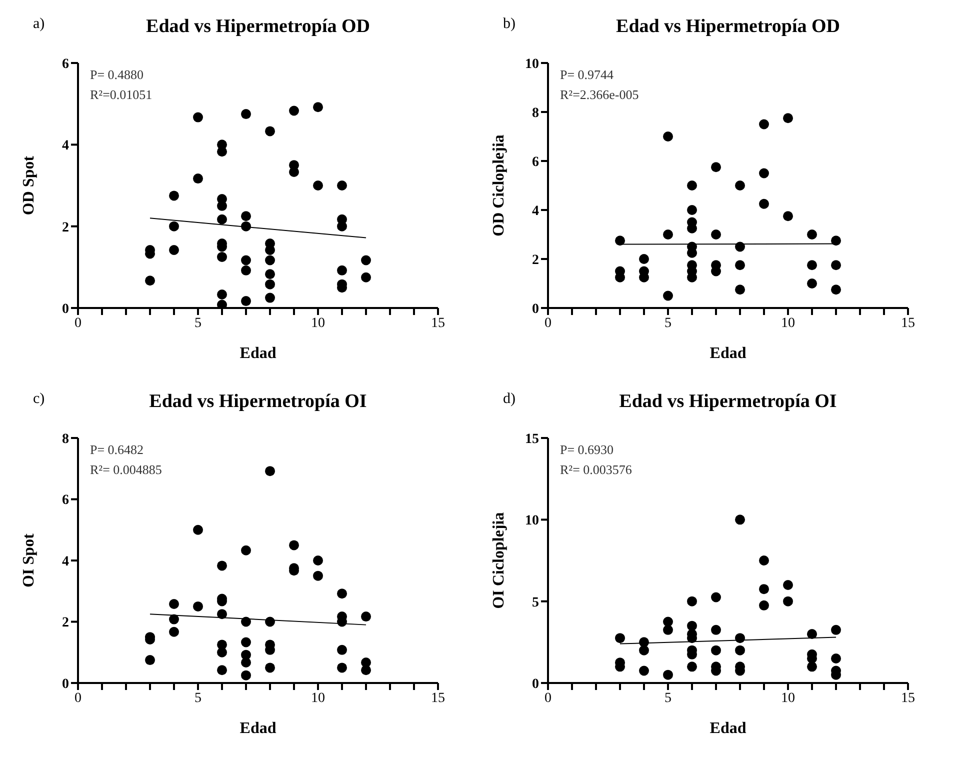 The height and width of the screenshot is (763, 966). What do you see at coordinates (499, 185) in the screenshot?
I see `y-axis-title: OD Cicloplejia` at bounding box center [499, 185].